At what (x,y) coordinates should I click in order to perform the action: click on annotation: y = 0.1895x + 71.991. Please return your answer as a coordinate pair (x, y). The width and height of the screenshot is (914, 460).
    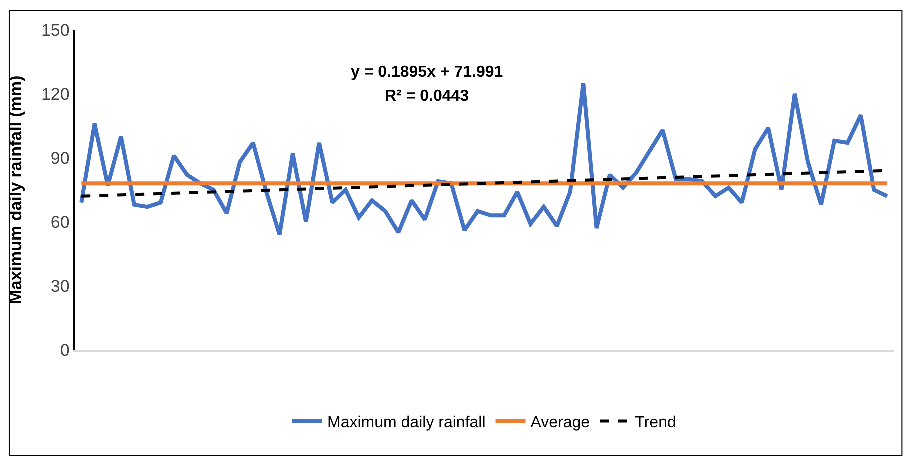
    Looking at the image, I should click on (427, 72).